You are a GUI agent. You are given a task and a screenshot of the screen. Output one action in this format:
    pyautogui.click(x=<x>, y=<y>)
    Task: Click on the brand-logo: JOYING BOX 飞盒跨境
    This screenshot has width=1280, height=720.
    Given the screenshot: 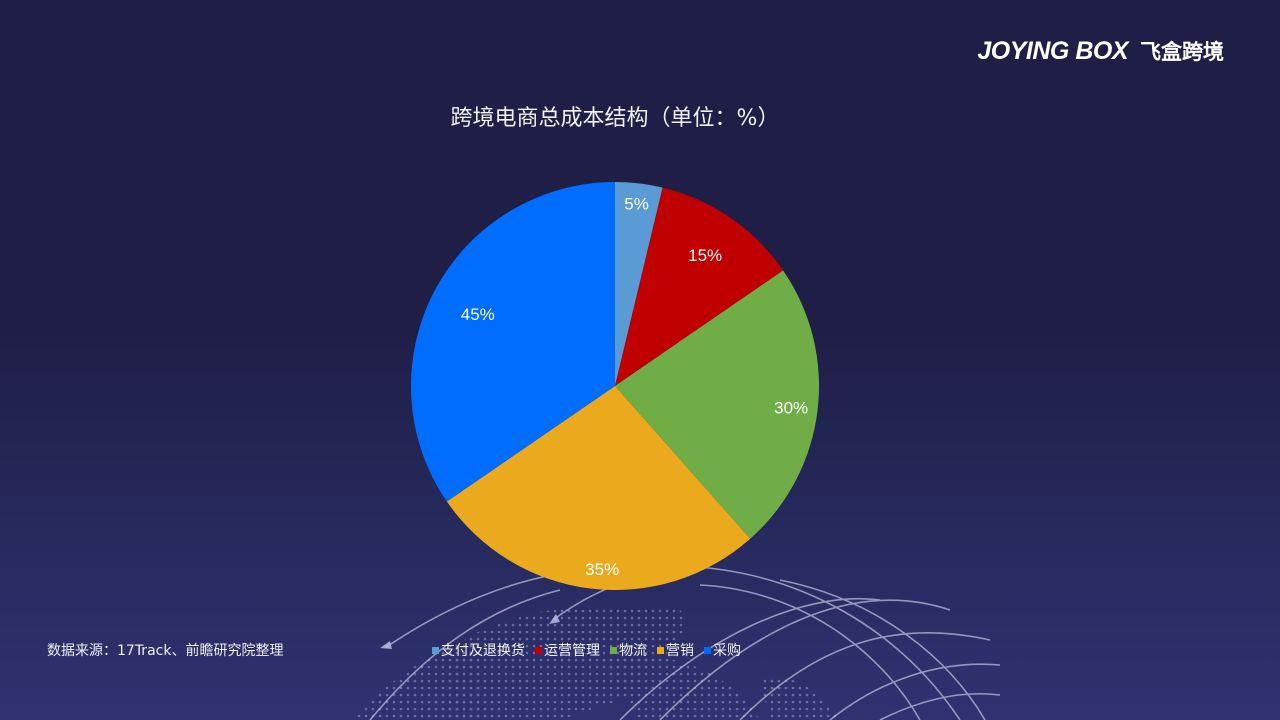 What is the action you would take?
    pyautogui.click(x=1100, y=51)
    